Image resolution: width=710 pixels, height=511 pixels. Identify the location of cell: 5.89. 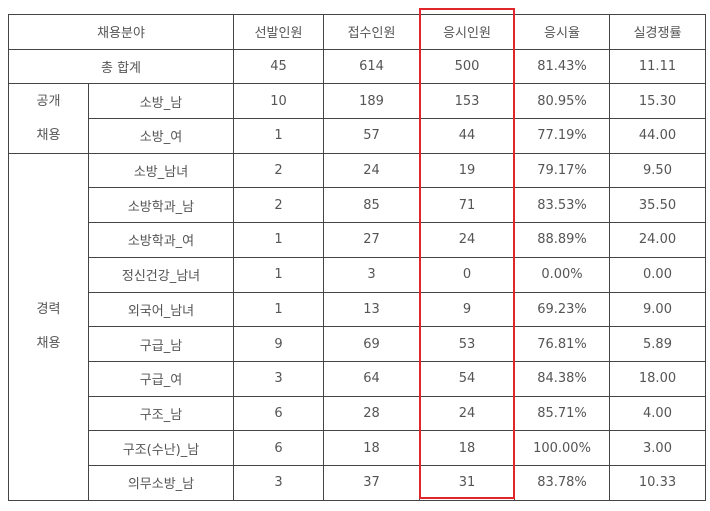
(657, 344).